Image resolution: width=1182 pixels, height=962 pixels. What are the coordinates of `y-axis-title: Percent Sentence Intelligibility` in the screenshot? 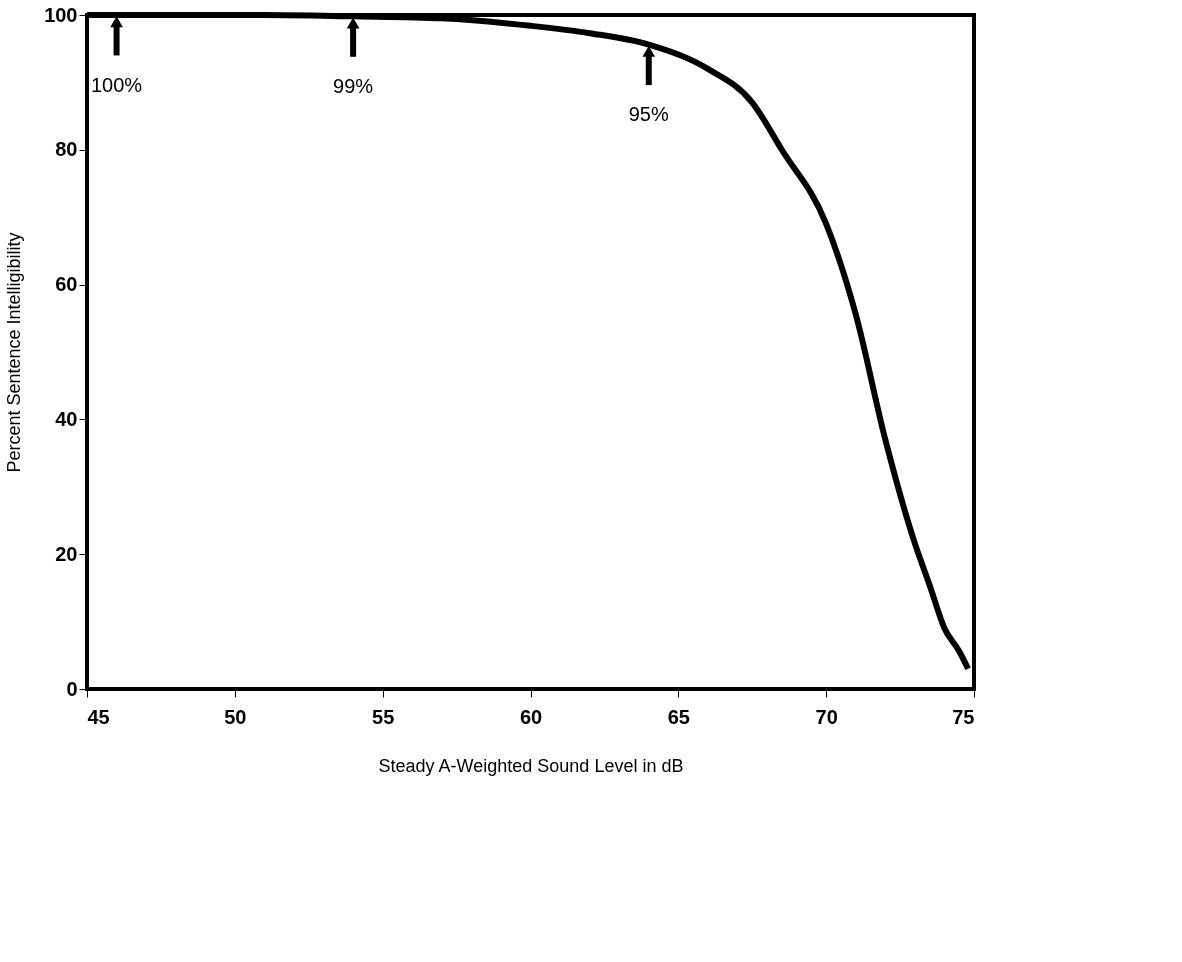 It's located at (14, 352).